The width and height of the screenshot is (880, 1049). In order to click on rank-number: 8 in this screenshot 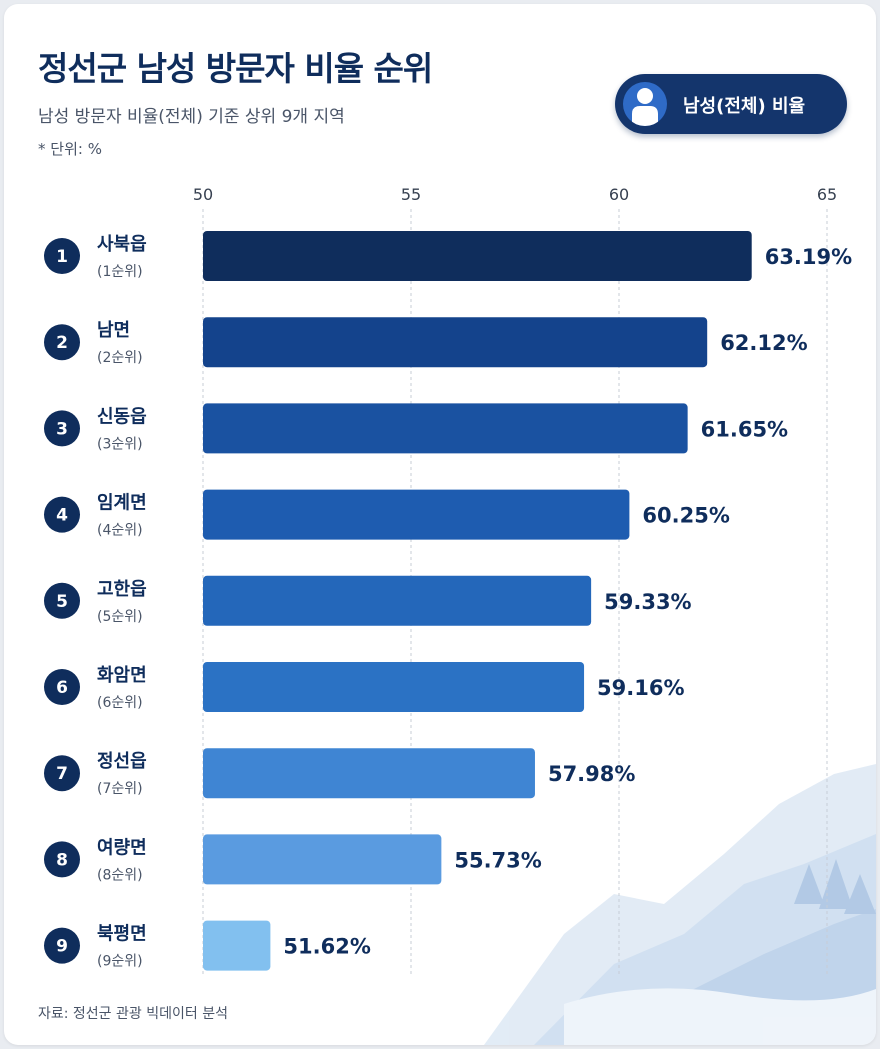, I will do `click(62, 860)`.